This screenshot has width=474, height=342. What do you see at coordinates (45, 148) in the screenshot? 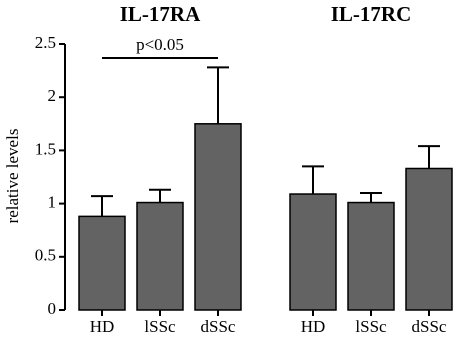
I see `y-tick-label: 1.5` at bounding box center [45, 148].